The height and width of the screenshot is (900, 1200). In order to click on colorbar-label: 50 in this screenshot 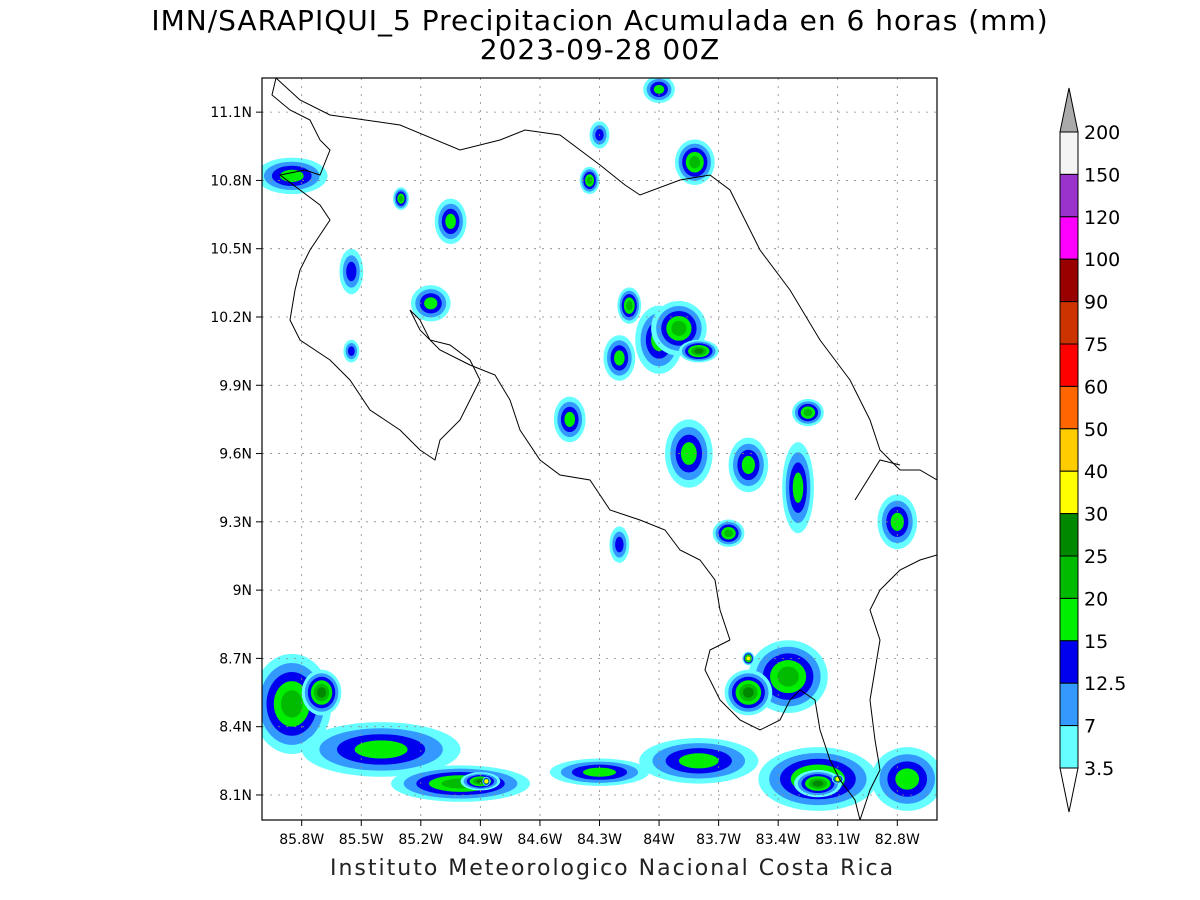, I will do `click(1096, 430)`.